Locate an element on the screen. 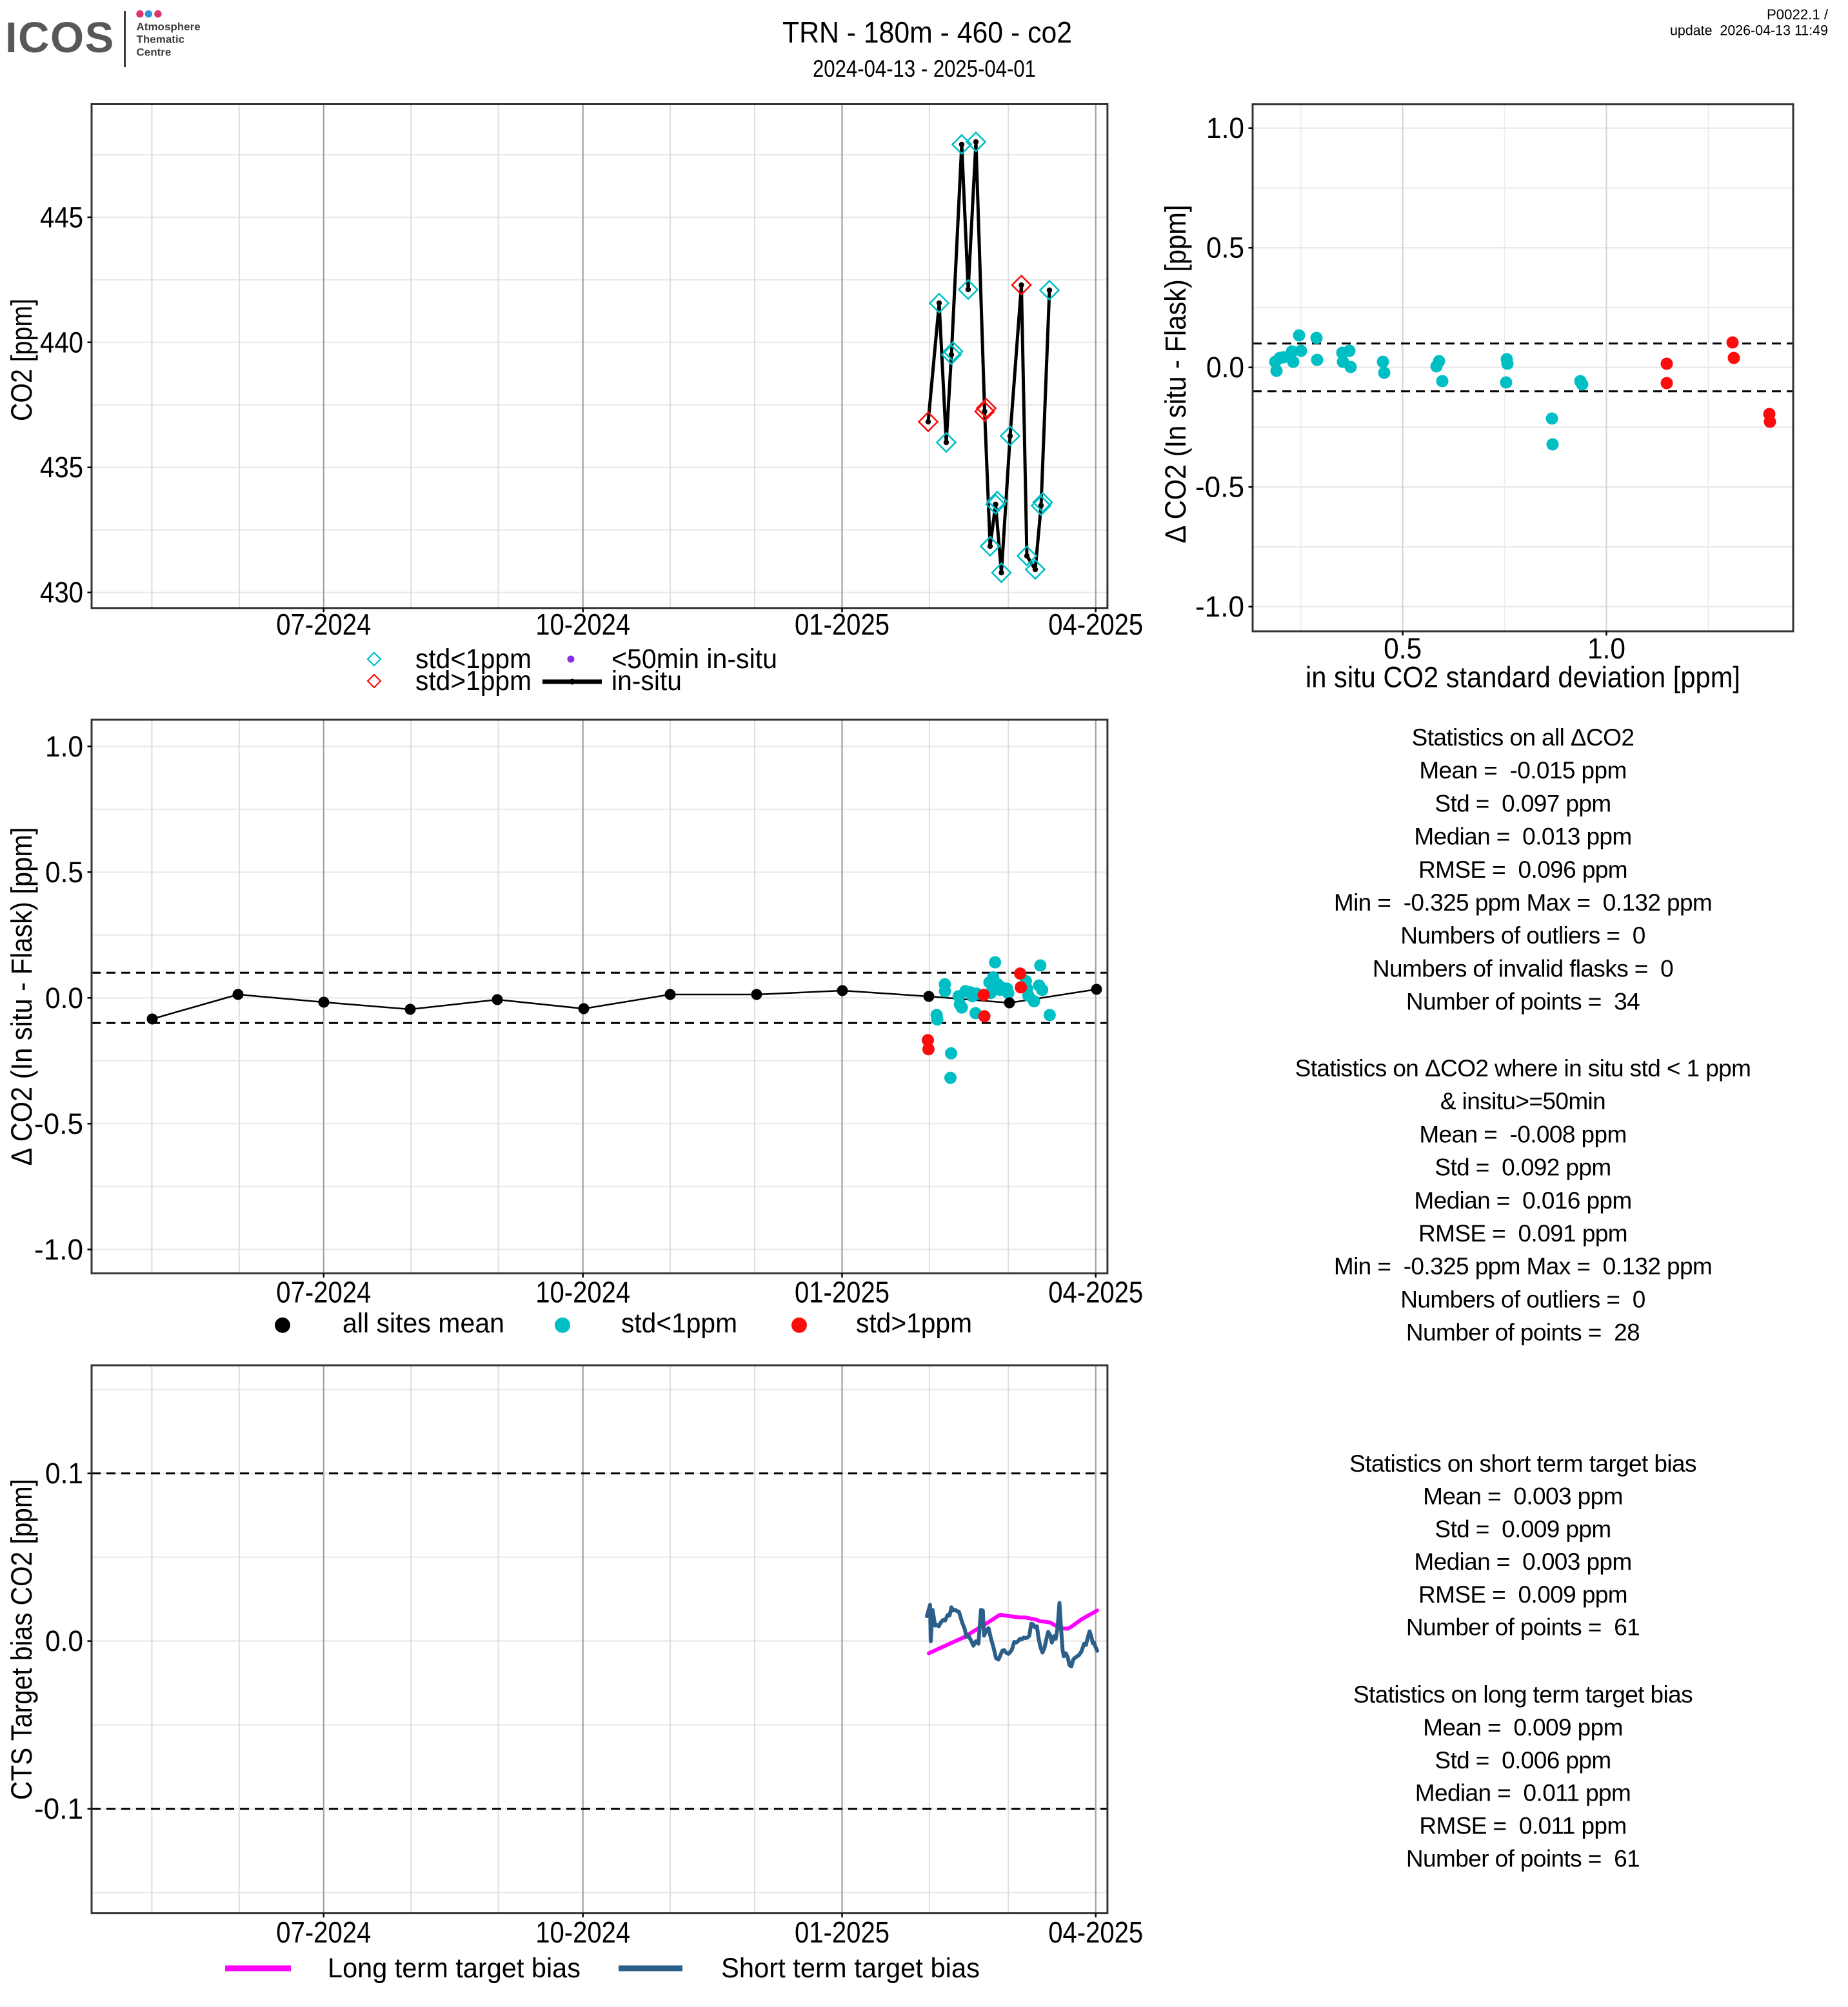 This screenshot has height=2007, width=1848. svg-text:in situ CO2 standard deviation: in situ CO2 standard deviation [ppm] is located at coordinates (1523, 677).